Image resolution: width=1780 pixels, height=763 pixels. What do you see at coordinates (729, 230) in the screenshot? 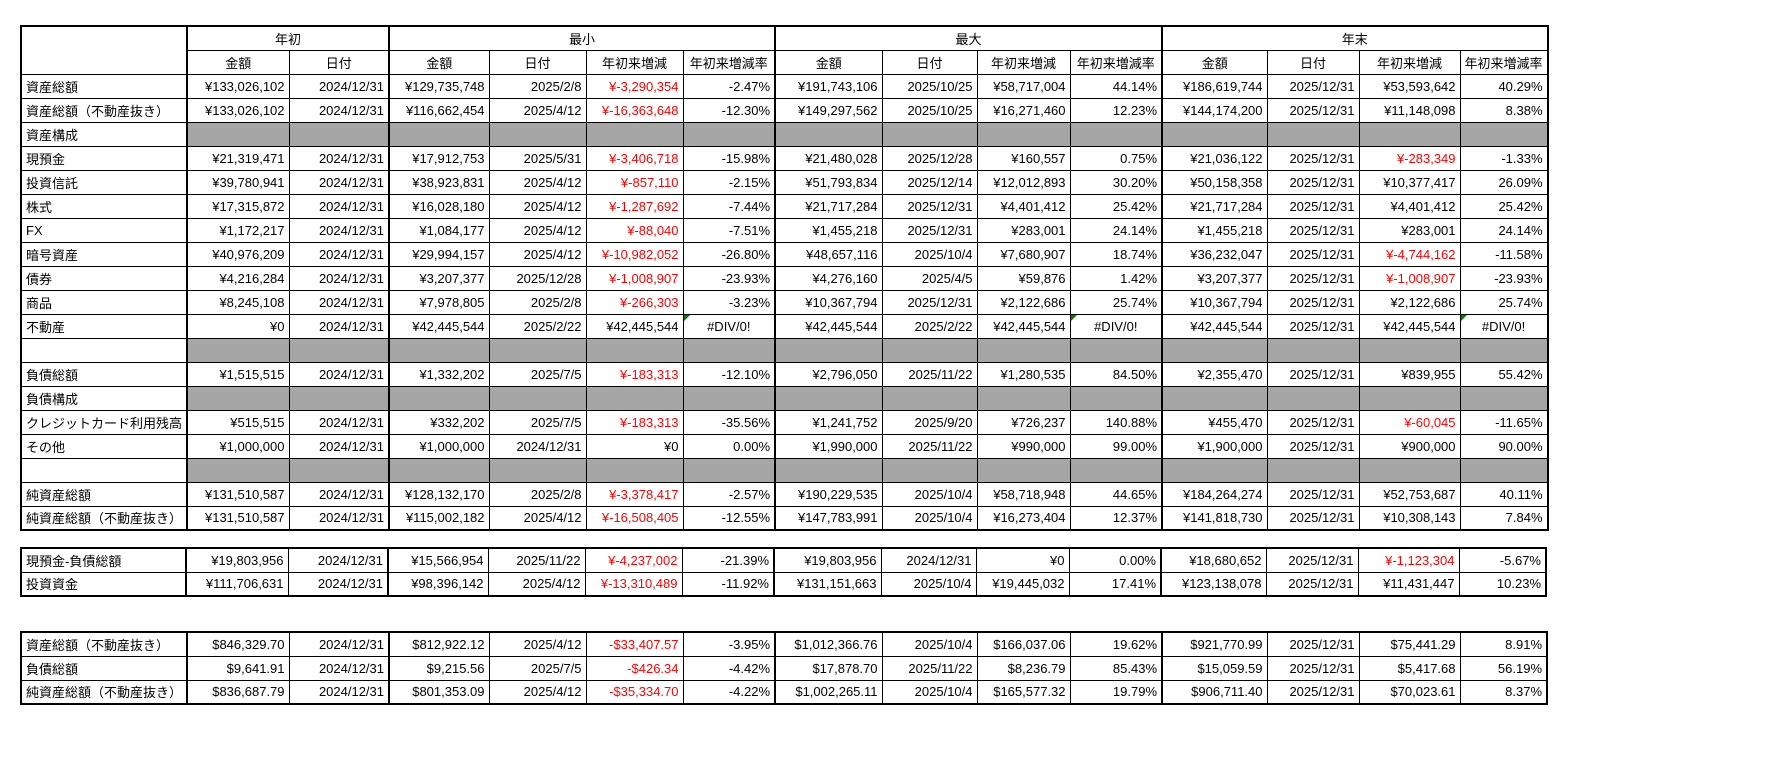
I see `value-cell: -7.51%` at bounding box center [729, 230].